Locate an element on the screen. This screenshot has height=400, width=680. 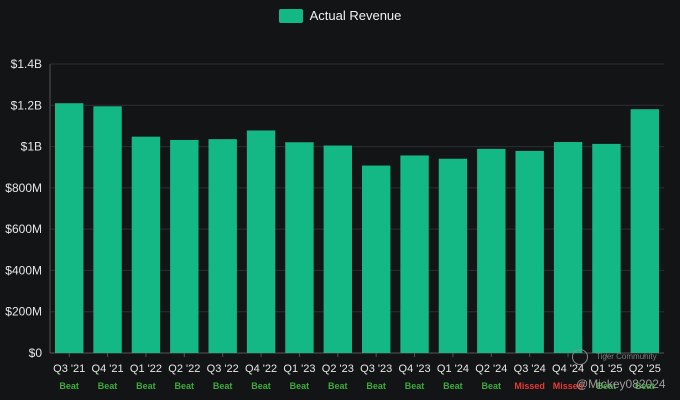
y-tick-label: $1B is located at coordinates (31, 147).